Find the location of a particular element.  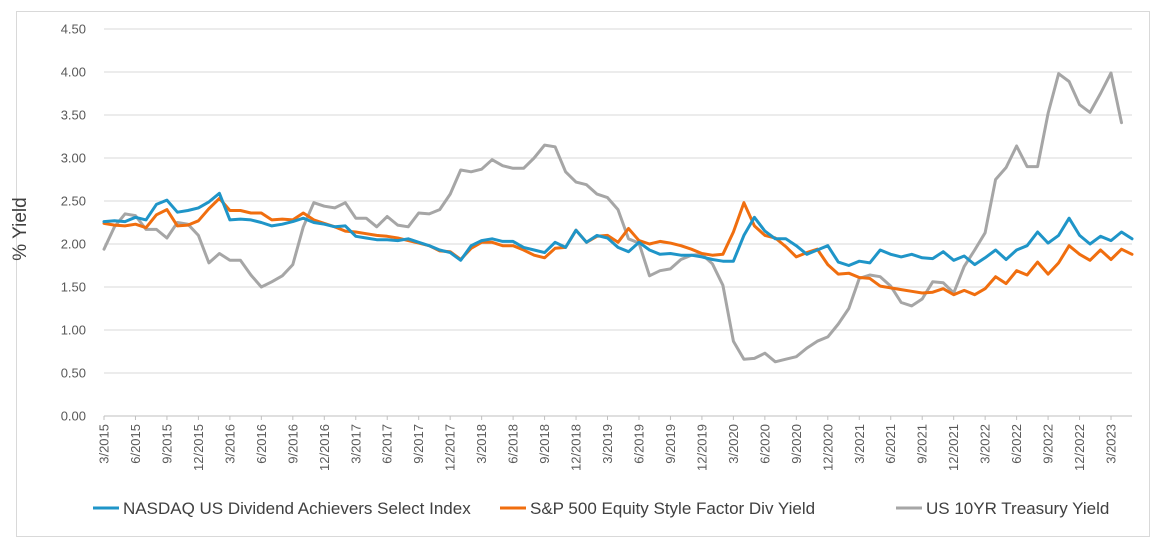

legend-label: S&P 500 Equity Style Factor Div Yield is located at coordinates (672, 508).